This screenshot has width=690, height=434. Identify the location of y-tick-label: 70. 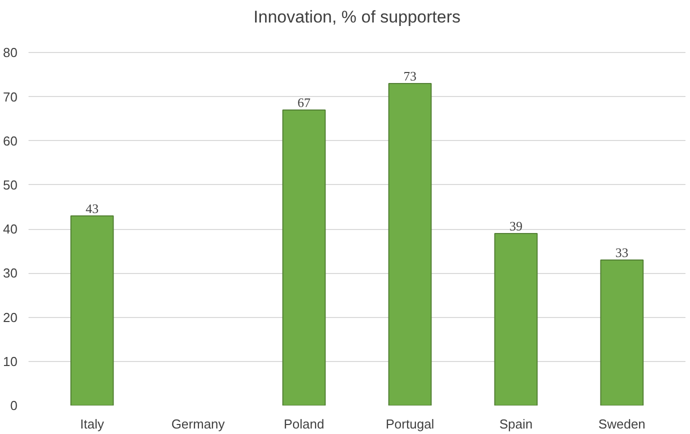
(10, 96).